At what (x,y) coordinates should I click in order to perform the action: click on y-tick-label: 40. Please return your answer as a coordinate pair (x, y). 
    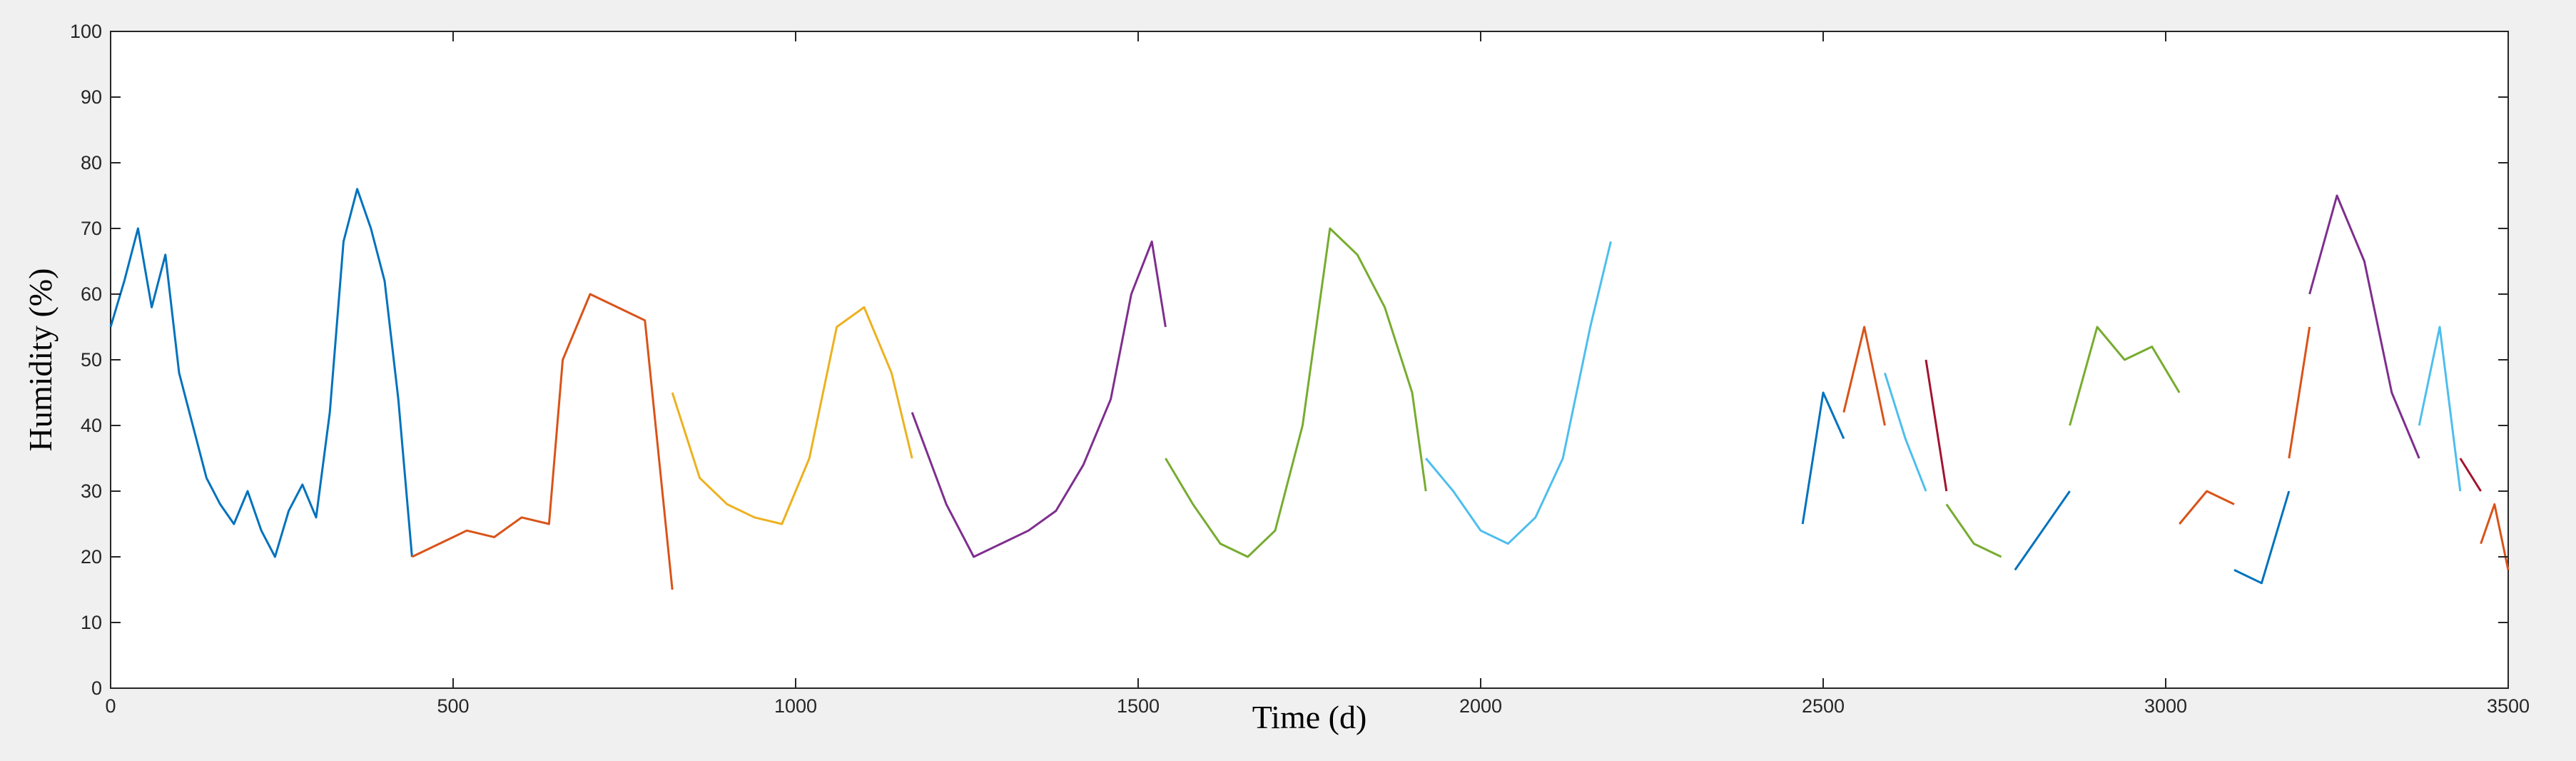
    Looking at the image, I should click on (91, 425).